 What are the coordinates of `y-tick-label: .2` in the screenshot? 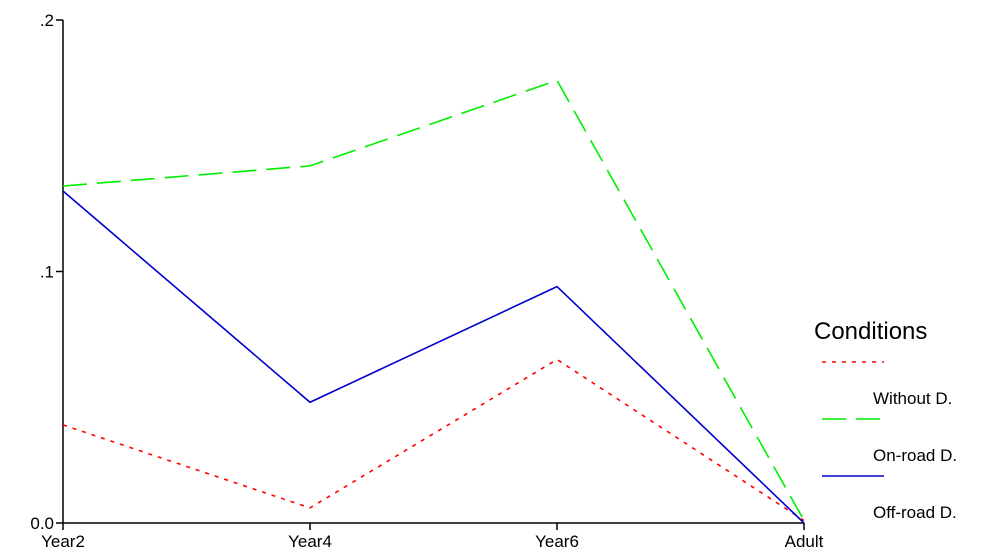 It's located at (47, 20).